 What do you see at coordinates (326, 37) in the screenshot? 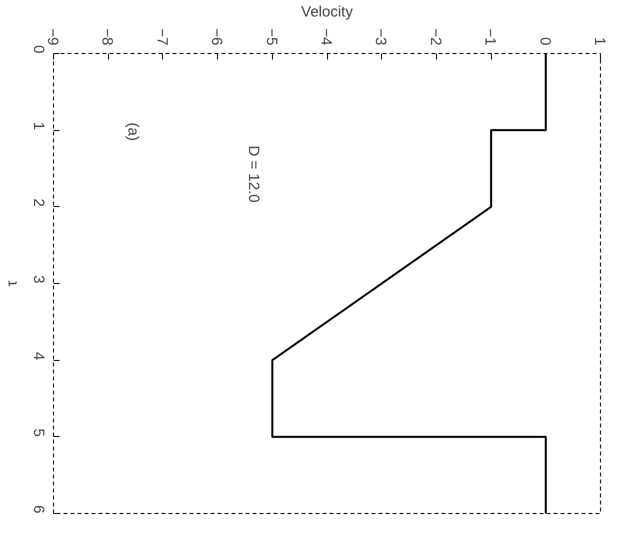
I see `x-tick-label: −4` at bounding box center [326, 37].